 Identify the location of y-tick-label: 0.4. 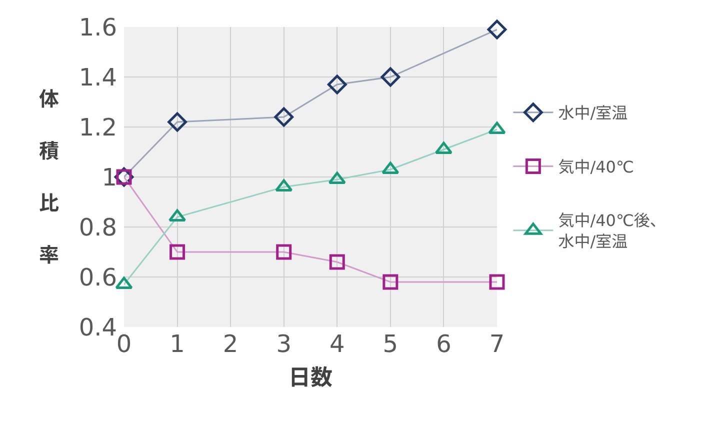
(97, 327).